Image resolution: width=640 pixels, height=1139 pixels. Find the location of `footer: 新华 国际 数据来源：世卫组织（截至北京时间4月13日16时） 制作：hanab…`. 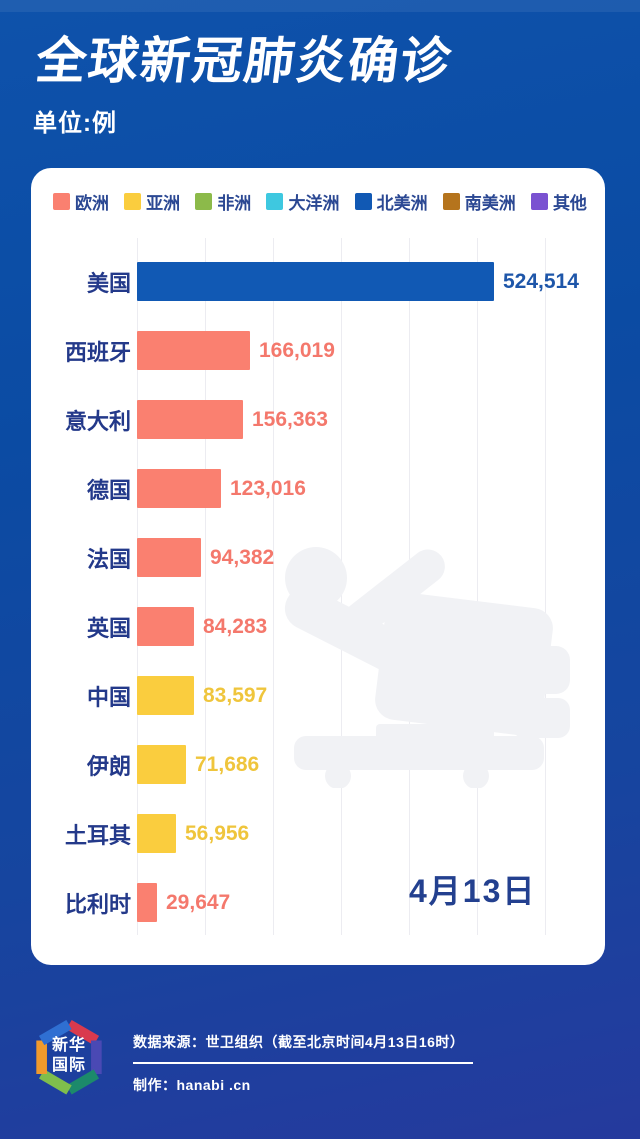

footer: 新华 国际 数据来源：世卫组织（截至北京时间4月13日16时） 制作：hanab… is located at coordinates (320, 1058).